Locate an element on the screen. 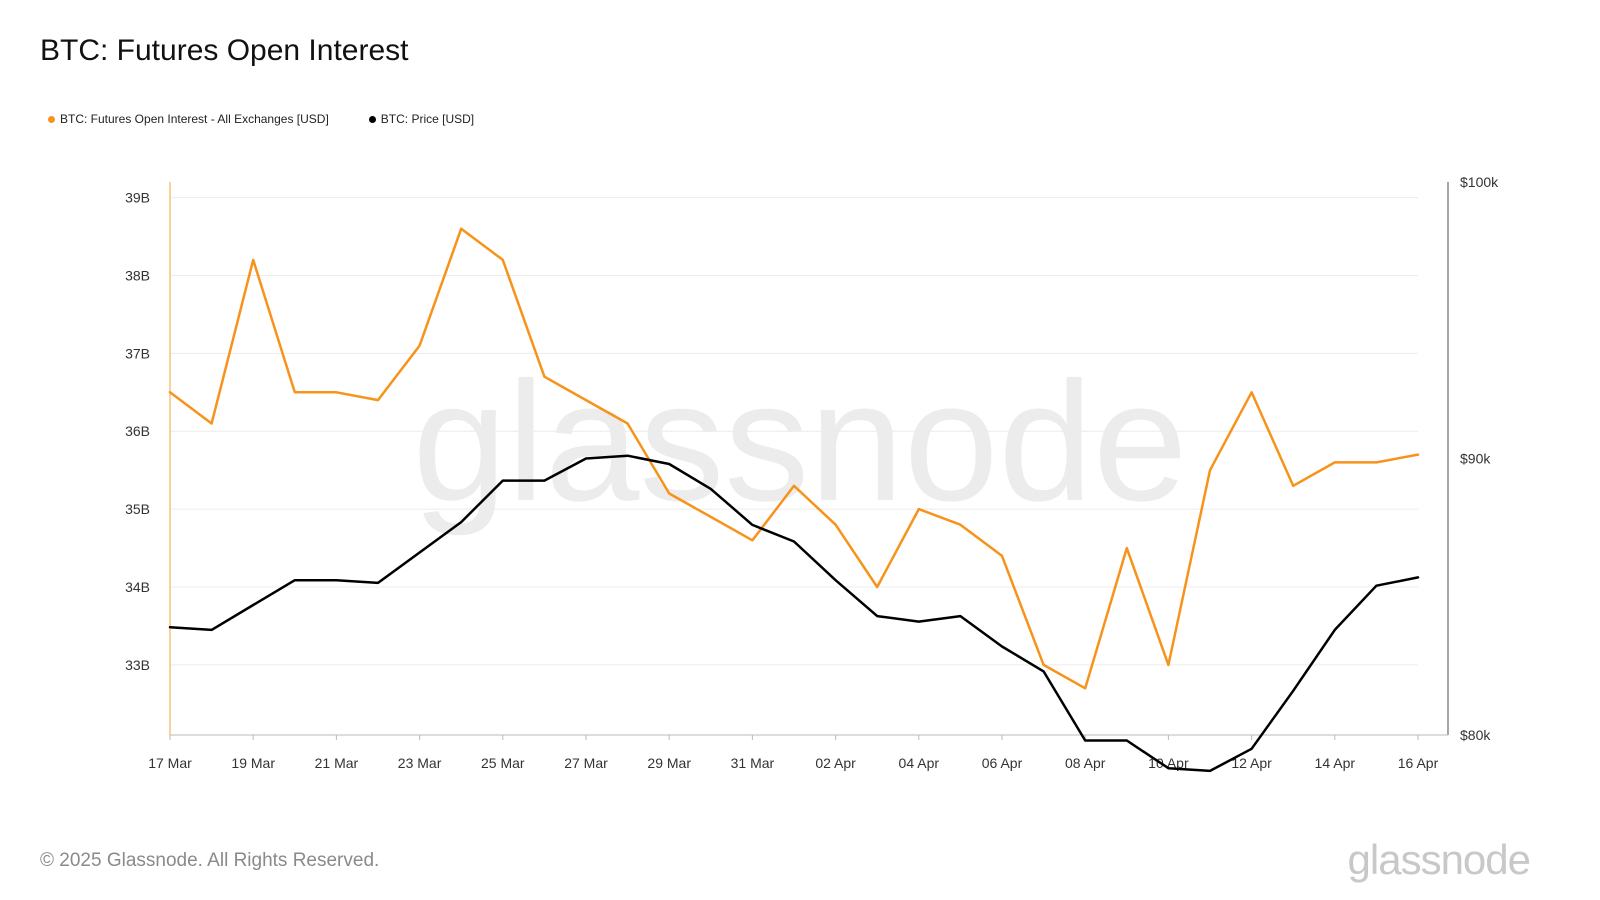  watermark: glassnode is located at coordinates (799, 442).